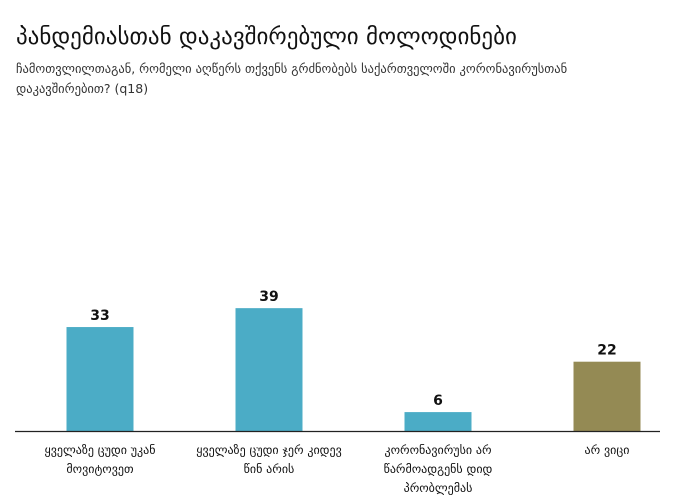 The image size is (673, 502). I want to click on data-label: 39, so click(268, 297).